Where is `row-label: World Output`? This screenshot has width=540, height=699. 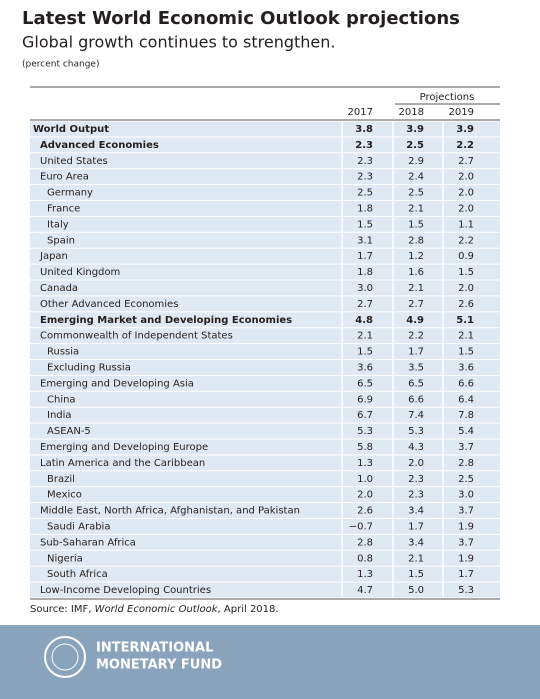 row-label: World Output is located at coordinates (71, 129).